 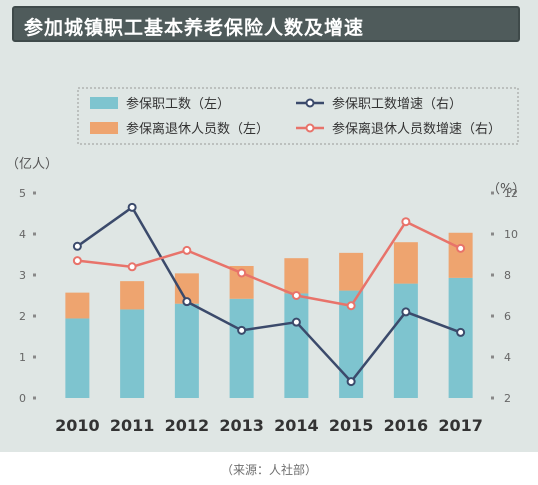 I want to click on legend-label: 参保离退休人员数（左）, so click(x=197, y=129).